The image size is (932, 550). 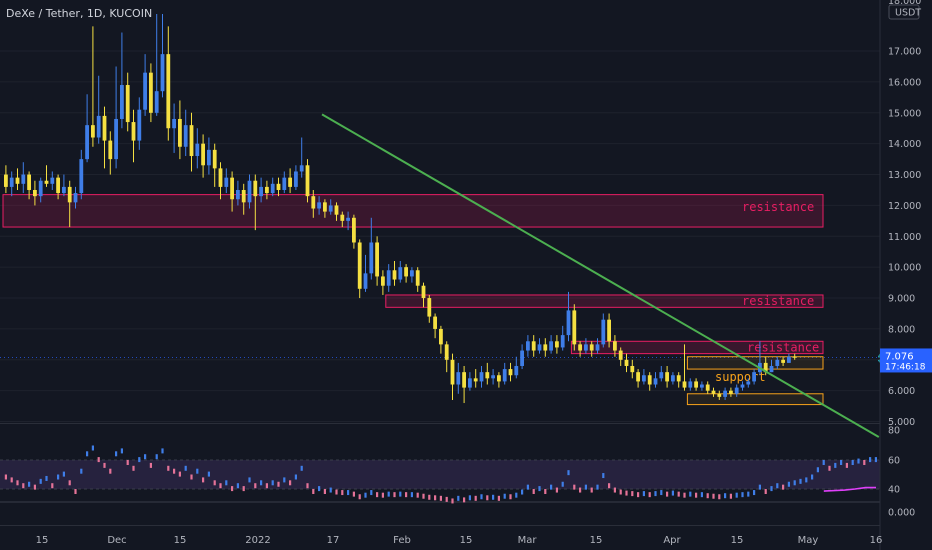 What do you see at coordinates (740, 377) in the screenshot?
I see `support-label: support` at bounding box center [740, 377].